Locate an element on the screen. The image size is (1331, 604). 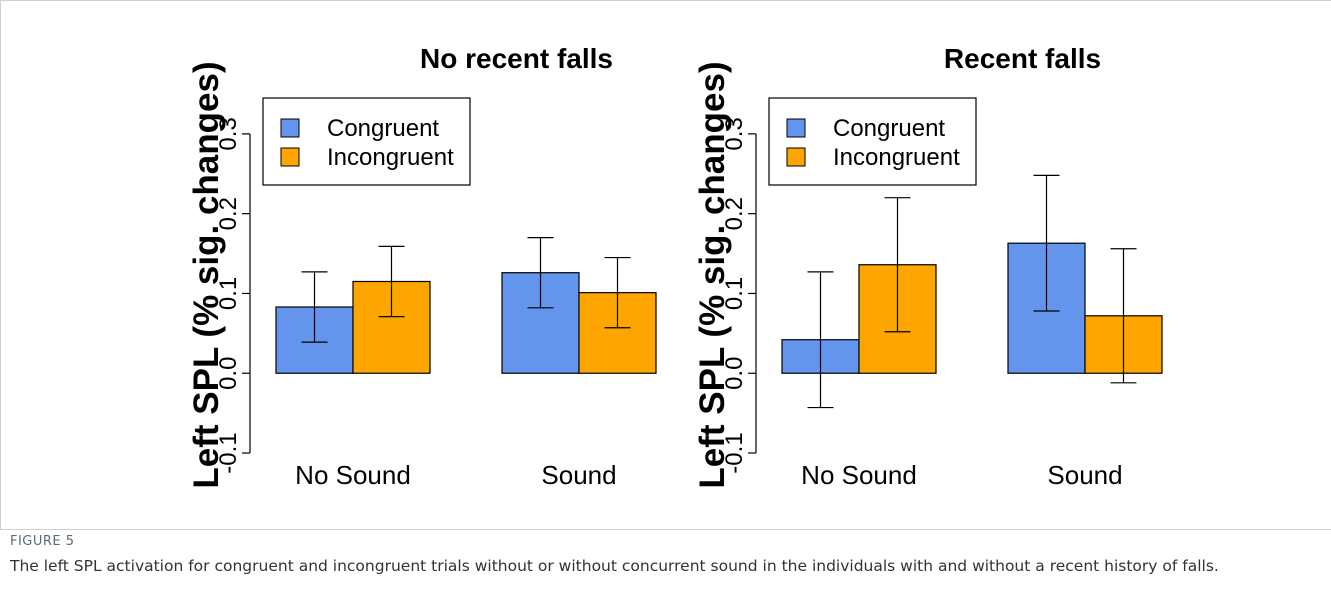
figure-label: FIGURE 5 is located at coordinates (42, 541).